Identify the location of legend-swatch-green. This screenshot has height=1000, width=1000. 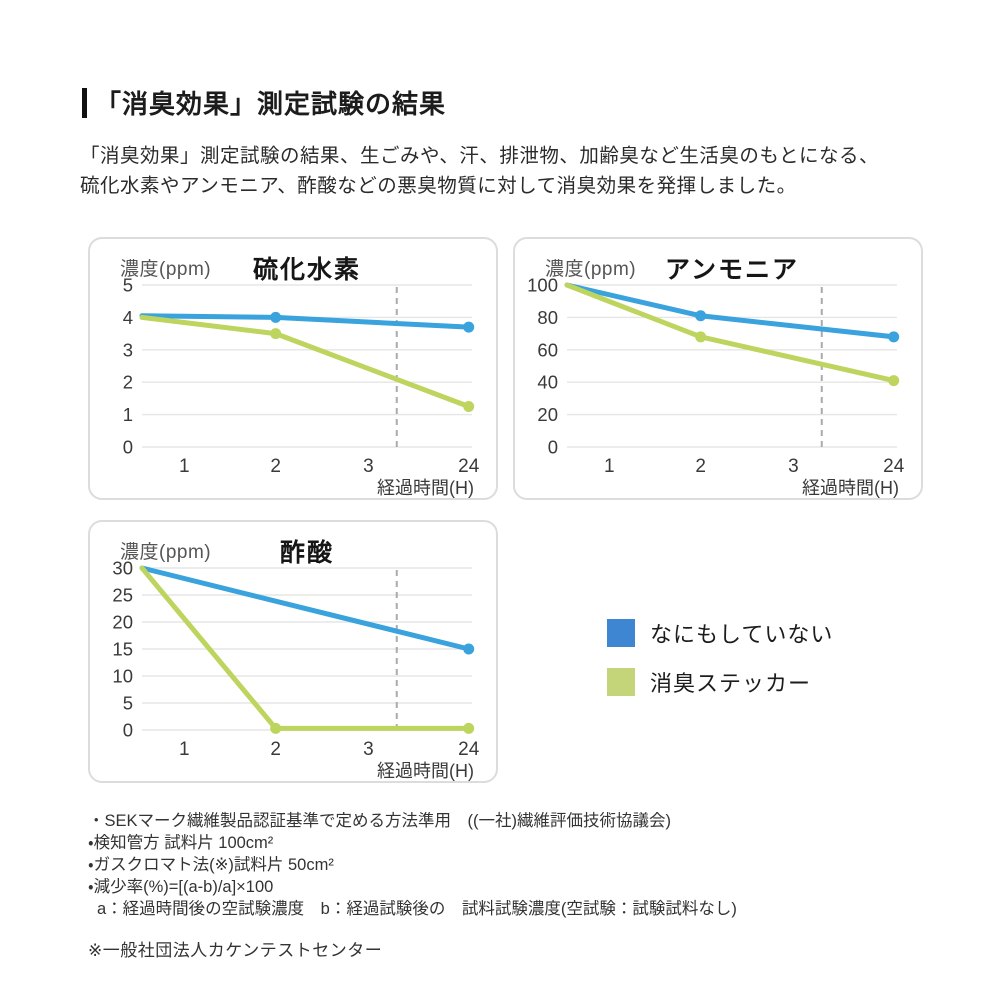
(621, 682).